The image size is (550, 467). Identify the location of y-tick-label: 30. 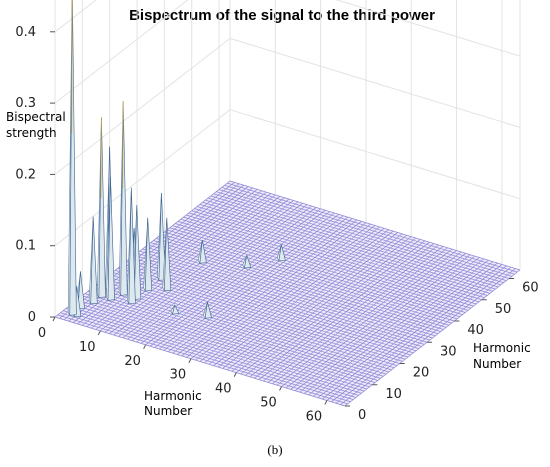
(448, 351).